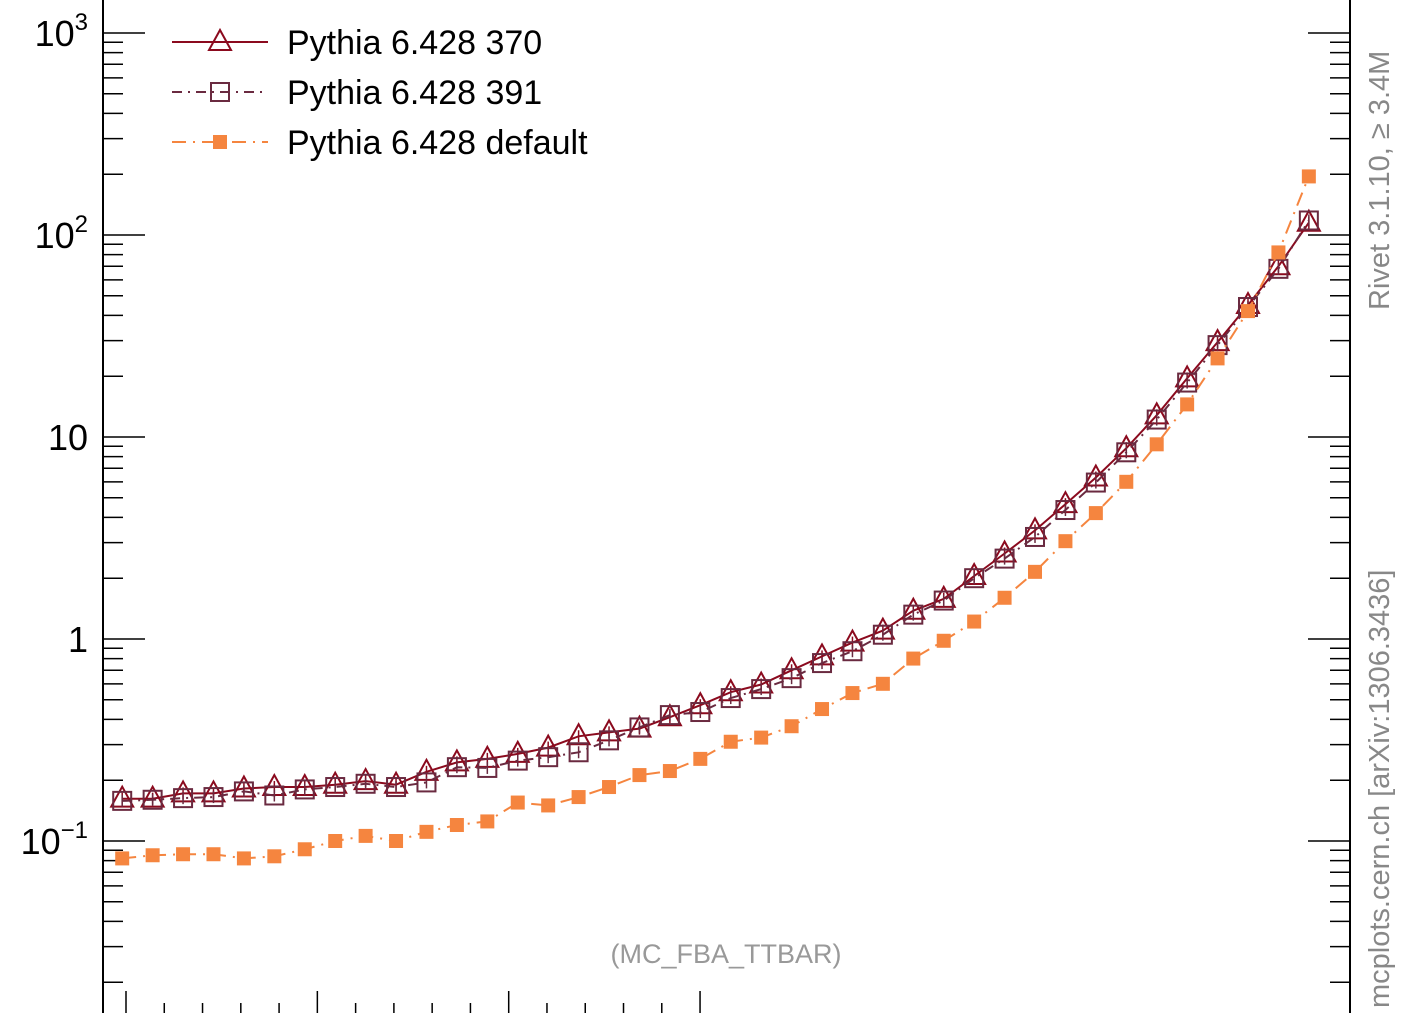 This screenshot has height=1013, width=1406. I want to click on analysis-annotation: (MC_FBA_TTBAR), so click(725, 954).